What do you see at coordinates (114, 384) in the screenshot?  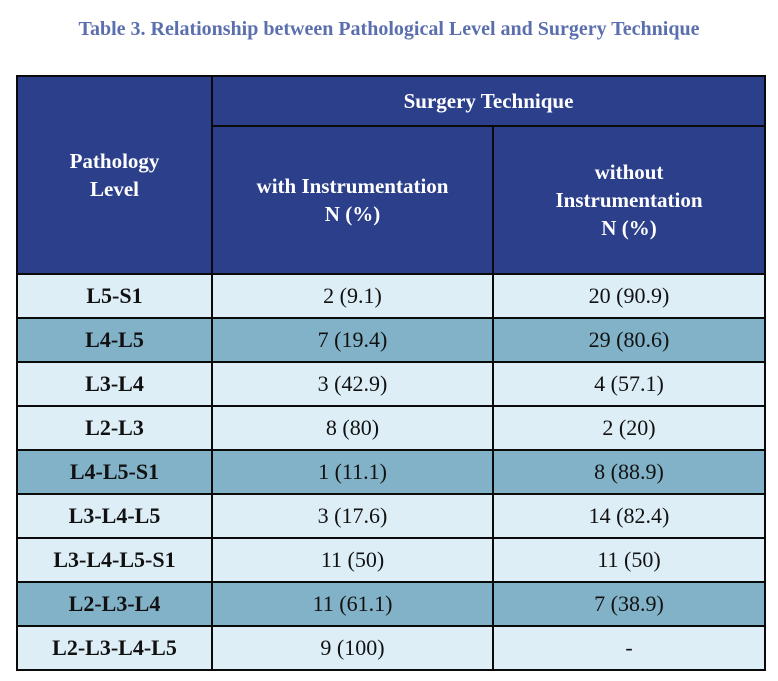 I see `row-level-cell: L3-L4` at bounding box center [114, 384].